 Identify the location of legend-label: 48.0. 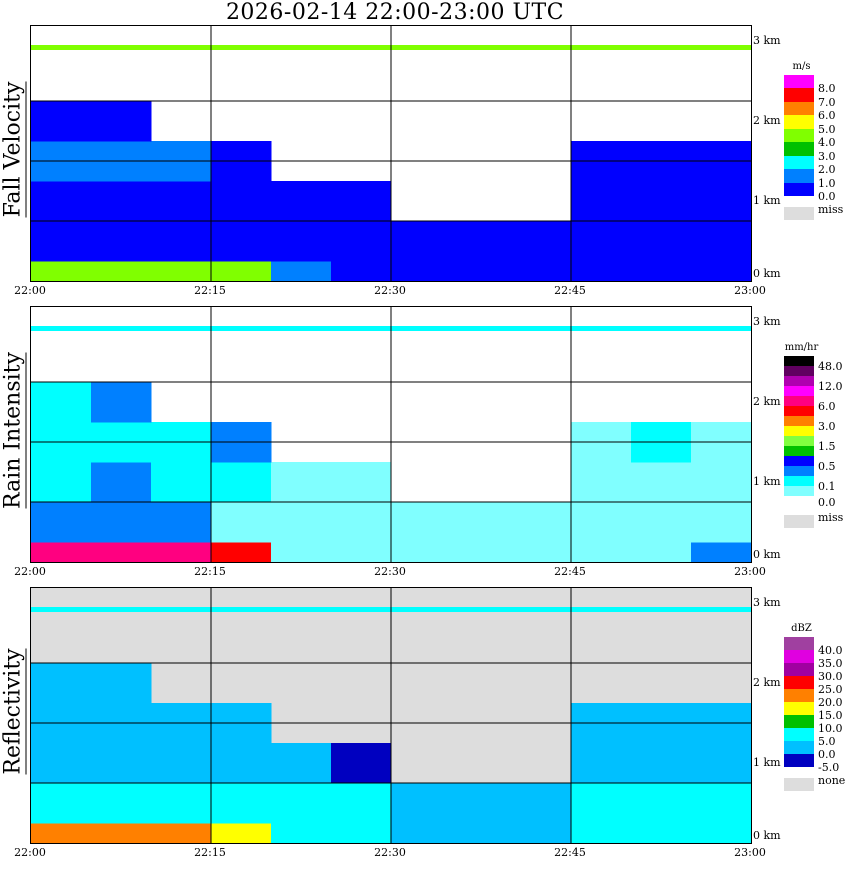
(830, 366).